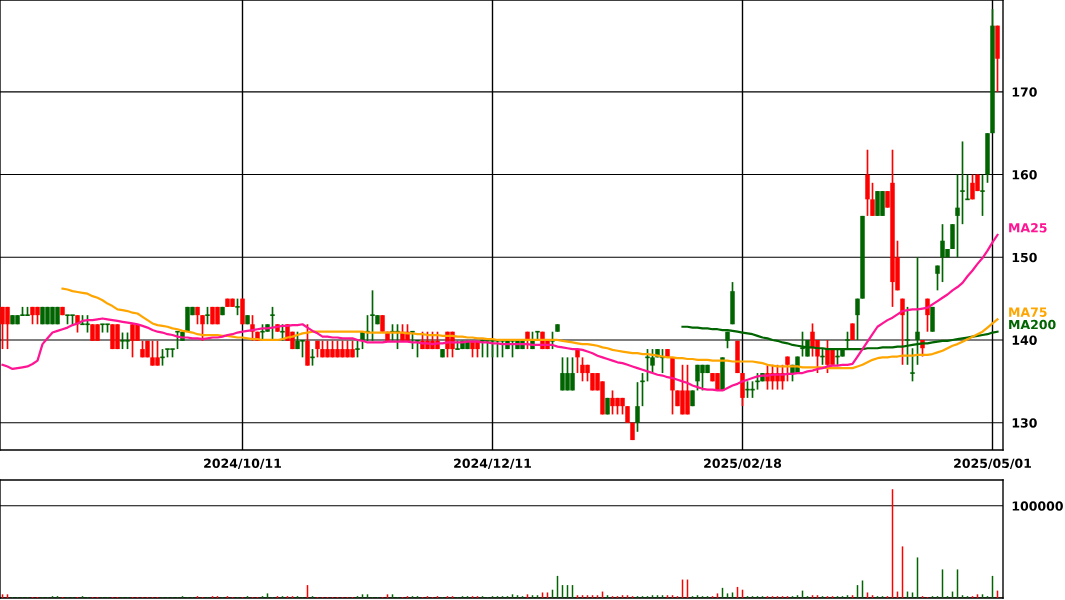  What do you see at coordinates (1032, 324) in the screenshot?
I see `series-label: MA200` at bounding box center [1032, 324].